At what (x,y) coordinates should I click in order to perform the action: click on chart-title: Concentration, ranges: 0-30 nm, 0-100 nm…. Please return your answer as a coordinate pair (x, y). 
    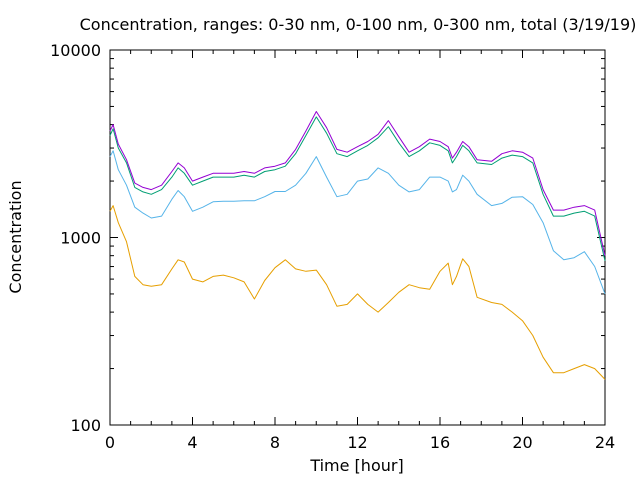
    Looking at the image, I should click on (358, 24).